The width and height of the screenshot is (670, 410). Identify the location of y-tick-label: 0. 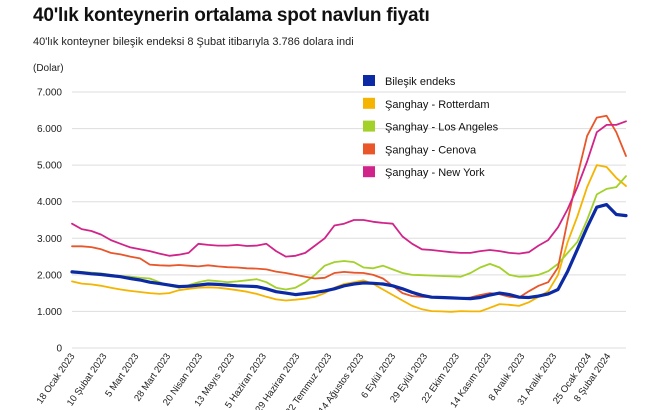
(59, 349).